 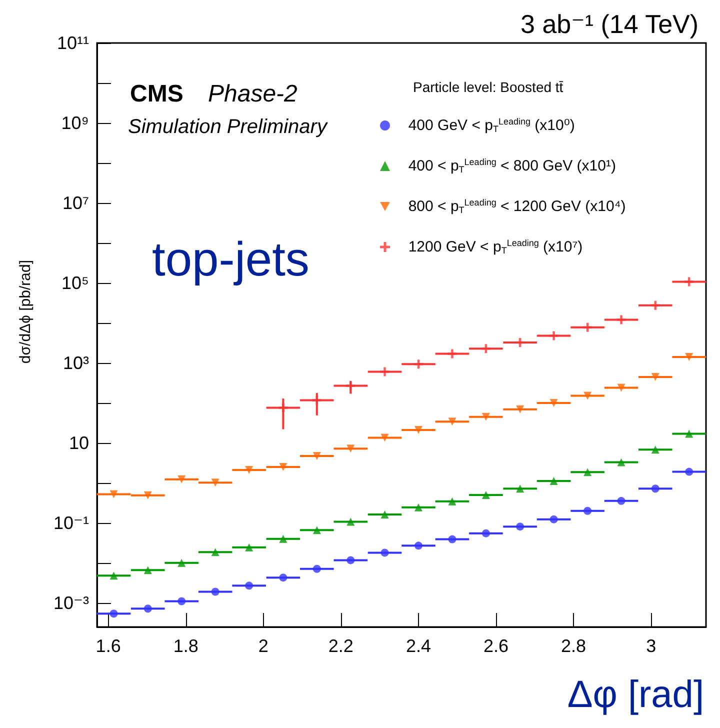 I want to click on y-axis-title: dσ/dΔϕ [pb/rad], so click(x=25, y=312).